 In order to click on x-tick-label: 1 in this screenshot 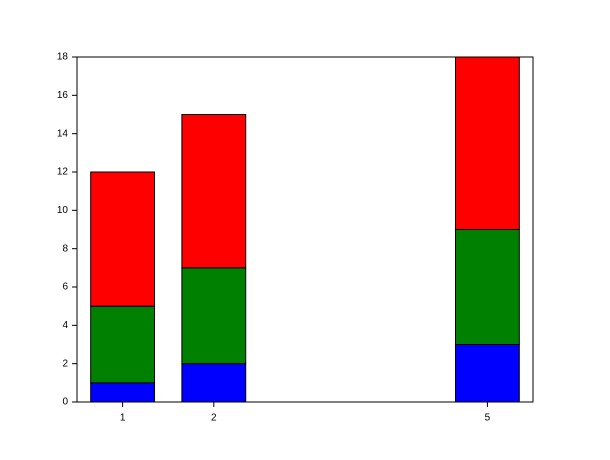, I will do `click(123, 418)`.